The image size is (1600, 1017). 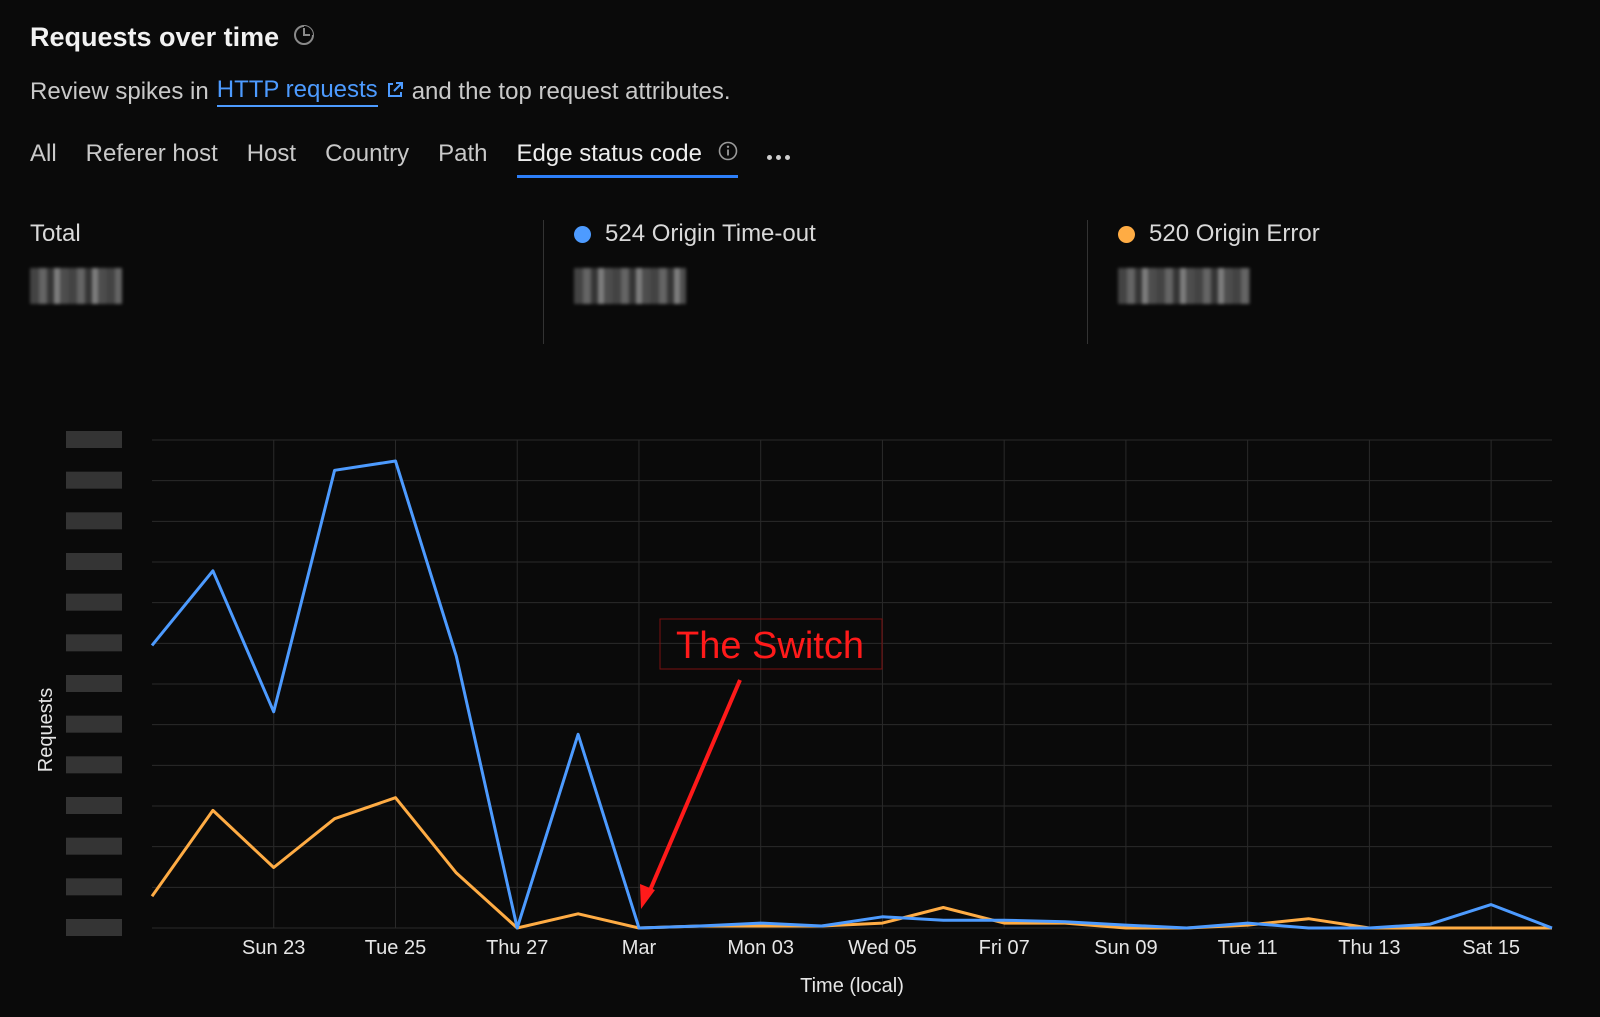 I want to click on annotation-arrowhead, so click(x=647, y=896).